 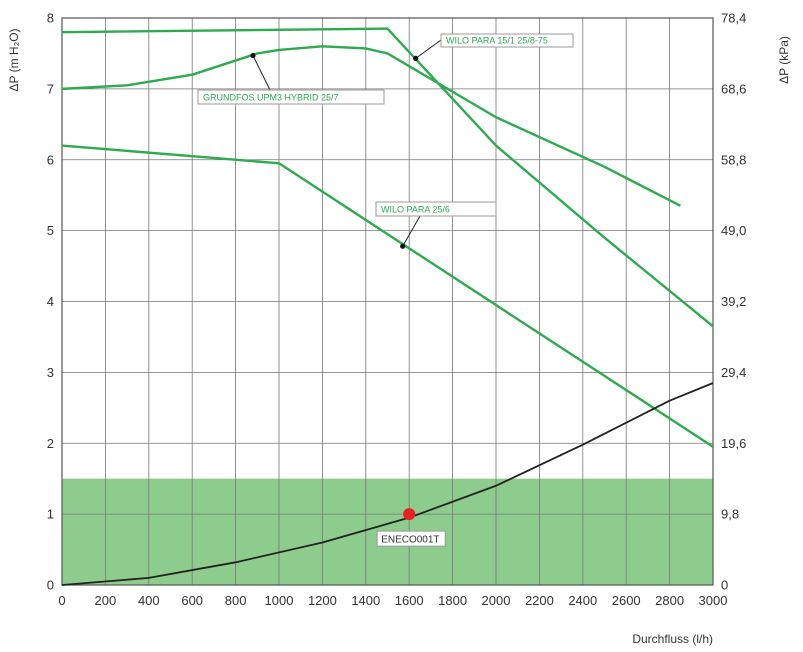 I want to click on y-left-tick-label: 7, so click(x=50, y=88).